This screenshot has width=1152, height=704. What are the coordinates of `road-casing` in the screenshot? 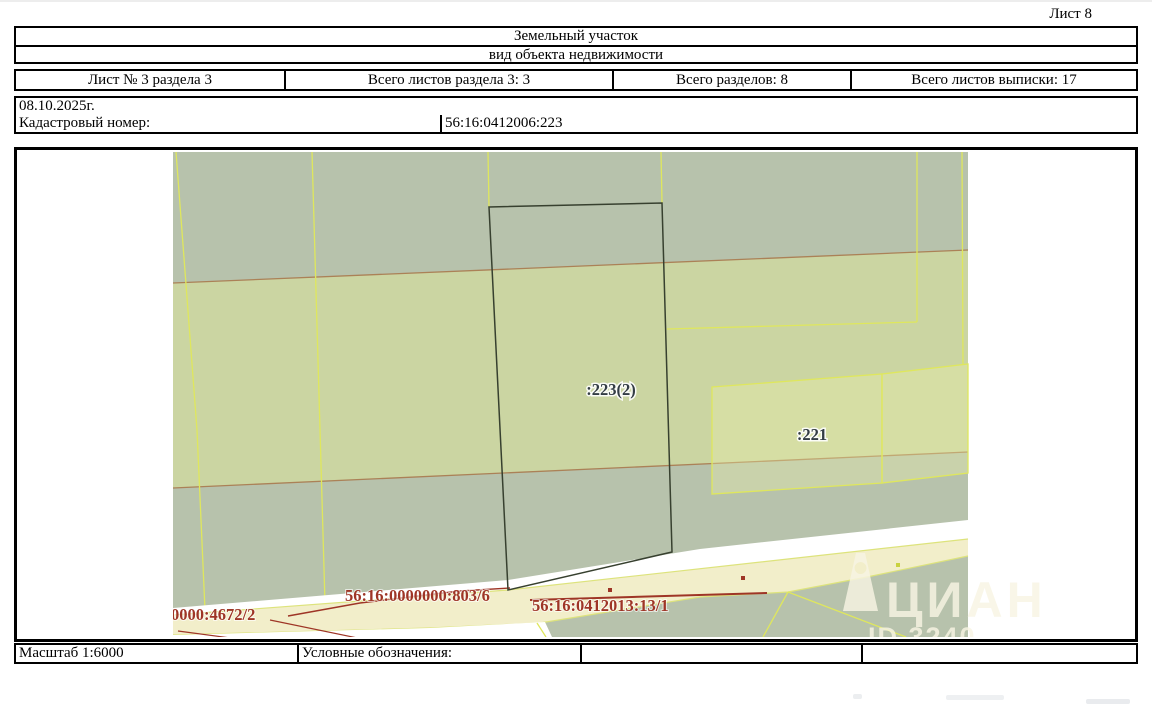 It's located at (570, 567).